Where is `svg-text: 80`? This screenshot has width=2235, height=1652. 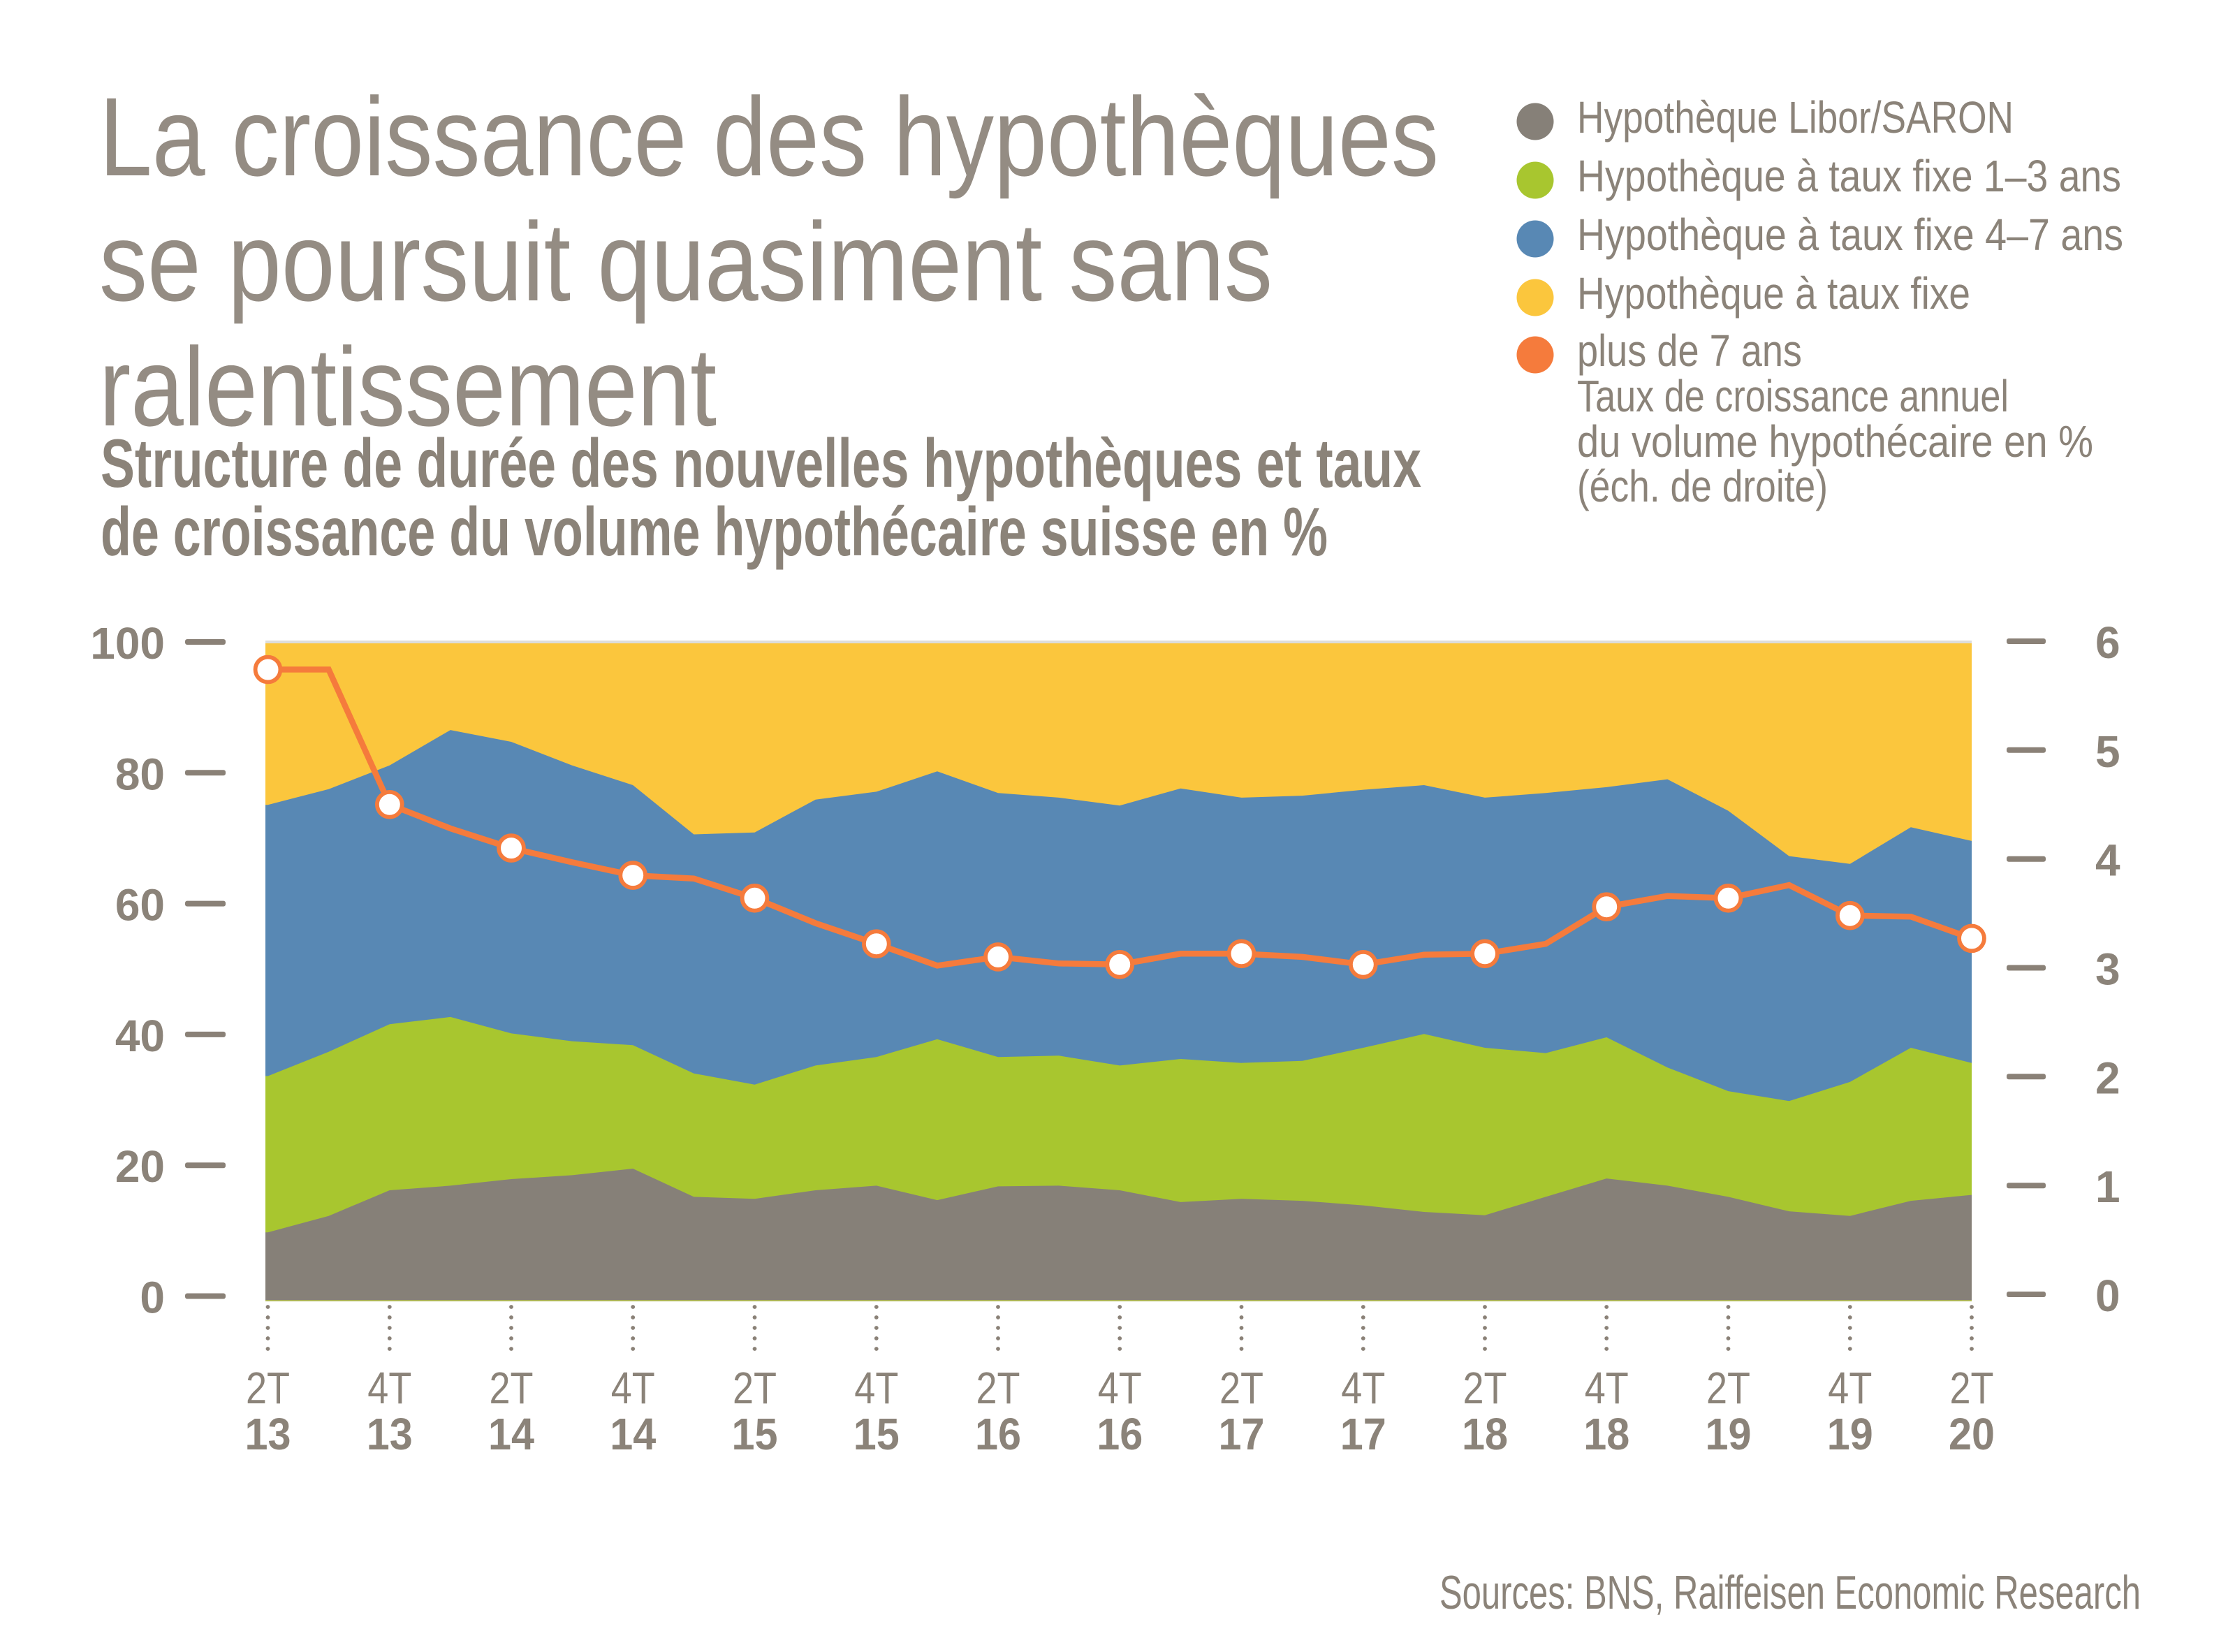
svg-text: 80 is located at coordinates (140, 774).